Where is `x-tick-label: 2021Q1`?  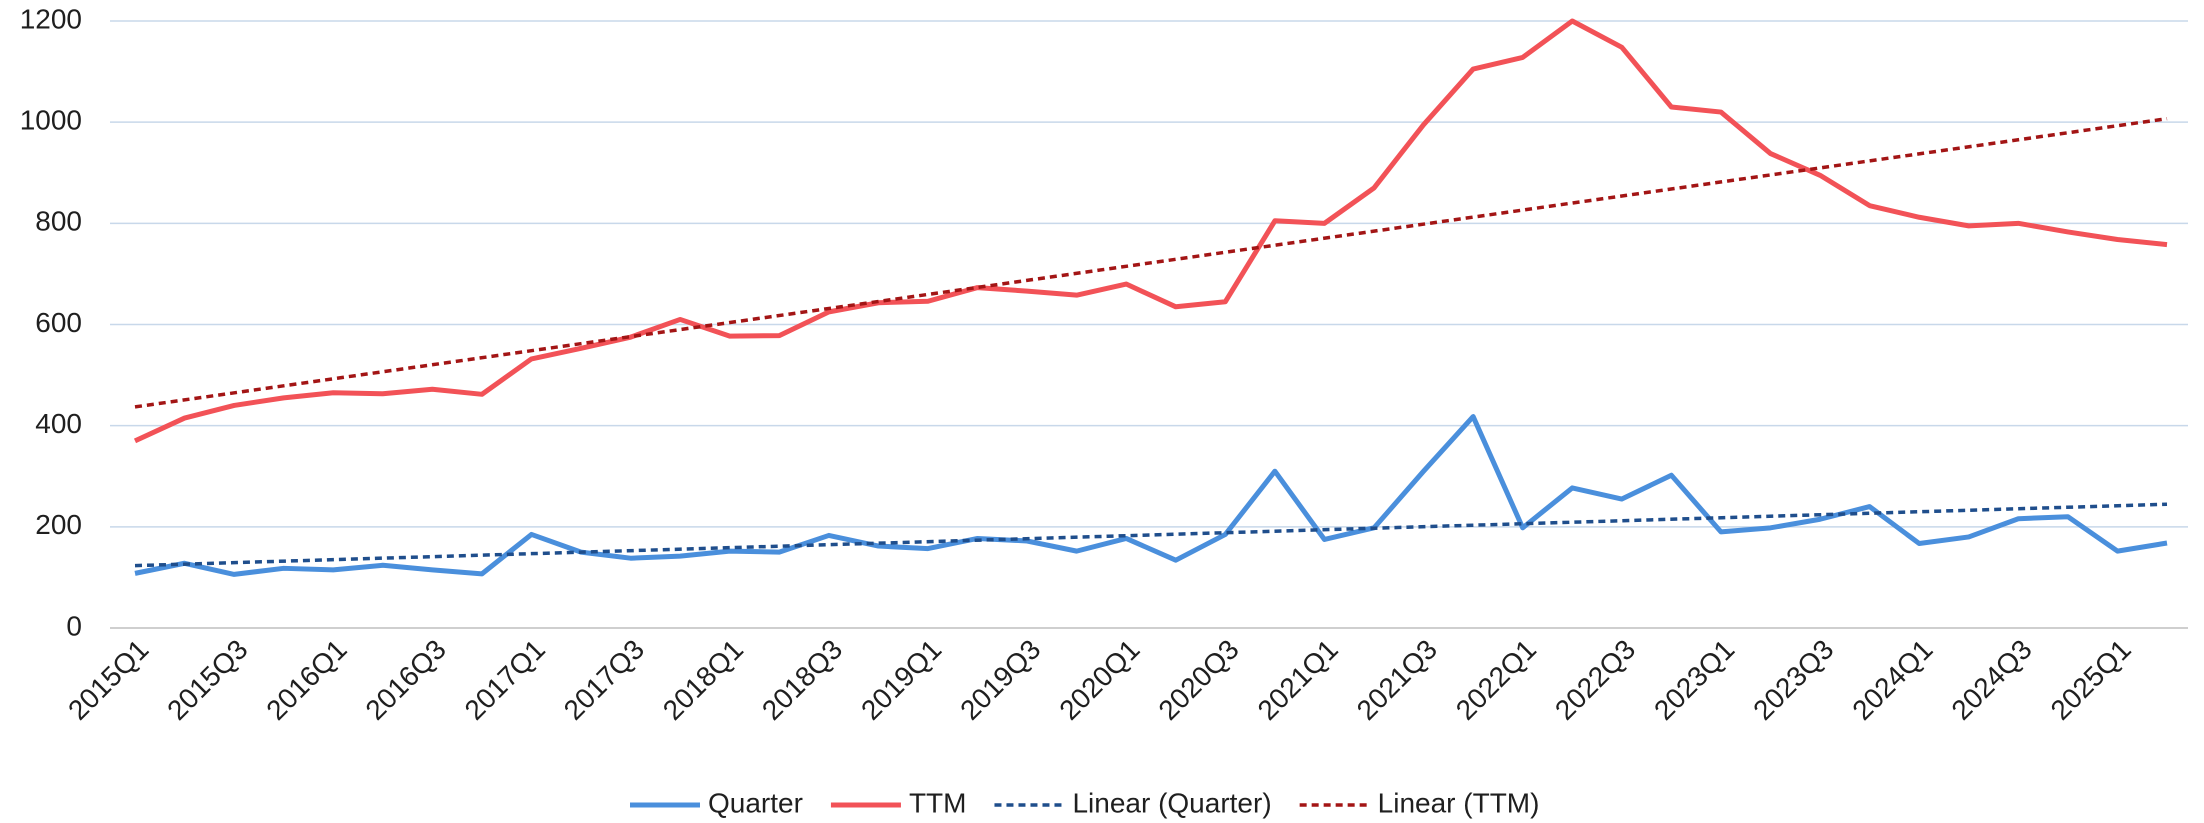
x-tick-label: 2021Q1 is located at coordinates (1298, 680).